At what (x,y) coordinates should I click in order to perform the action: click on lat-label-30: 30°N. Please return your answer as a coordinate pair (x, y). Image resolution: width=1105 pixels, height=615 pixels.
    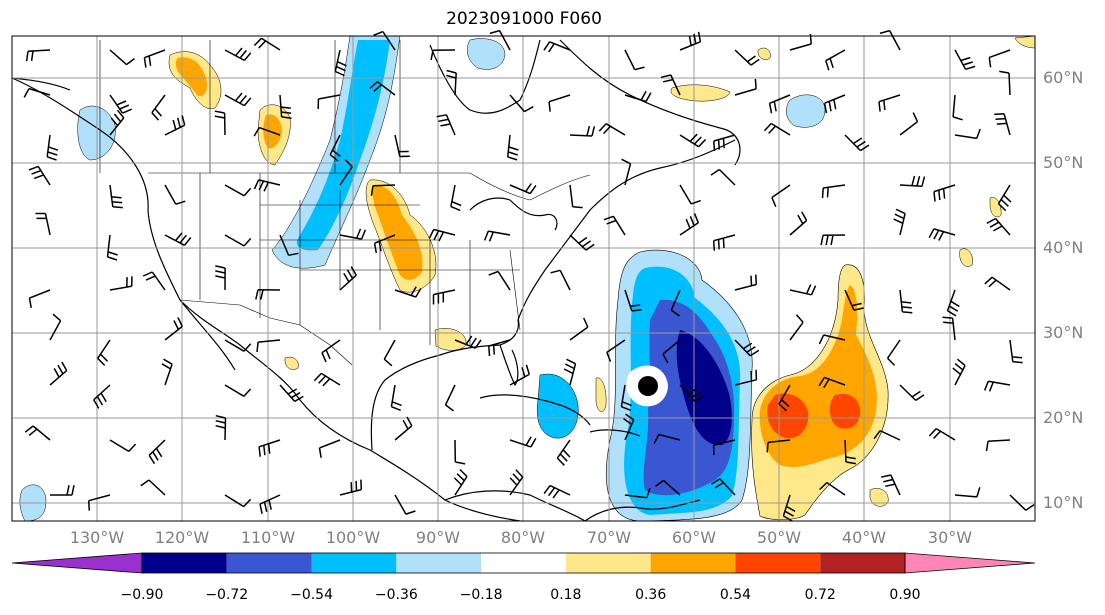
    Looking at the image, I should click on (1063, 332).